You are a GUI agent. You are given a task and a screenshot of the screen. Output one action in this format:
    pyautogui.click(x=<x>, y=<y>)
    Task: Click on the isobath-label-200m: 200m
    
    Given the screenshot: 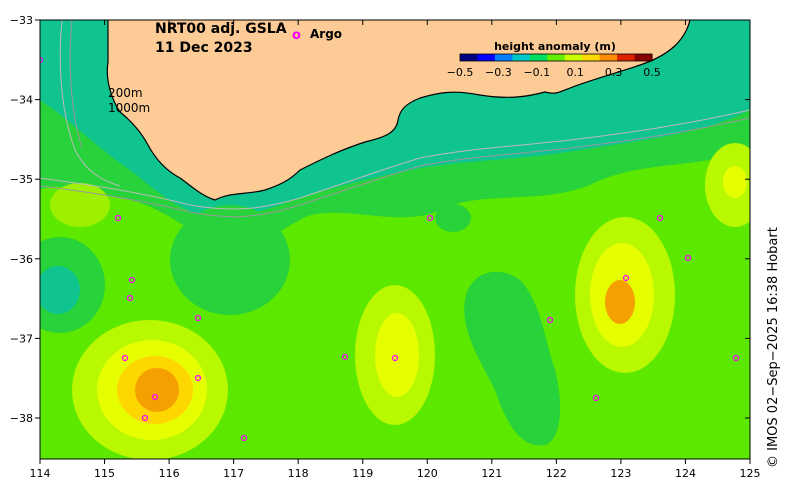 What is the action you would take?
    pyautogui.click(x=125, y=93)
    